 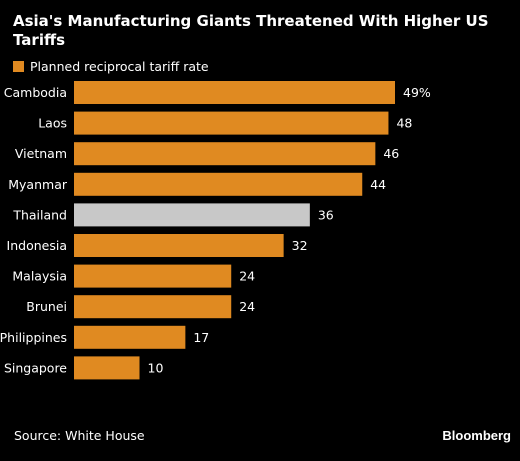 I want to click on legend-label: Planned reciprocal tariff rate, so click(x=119, y=66).